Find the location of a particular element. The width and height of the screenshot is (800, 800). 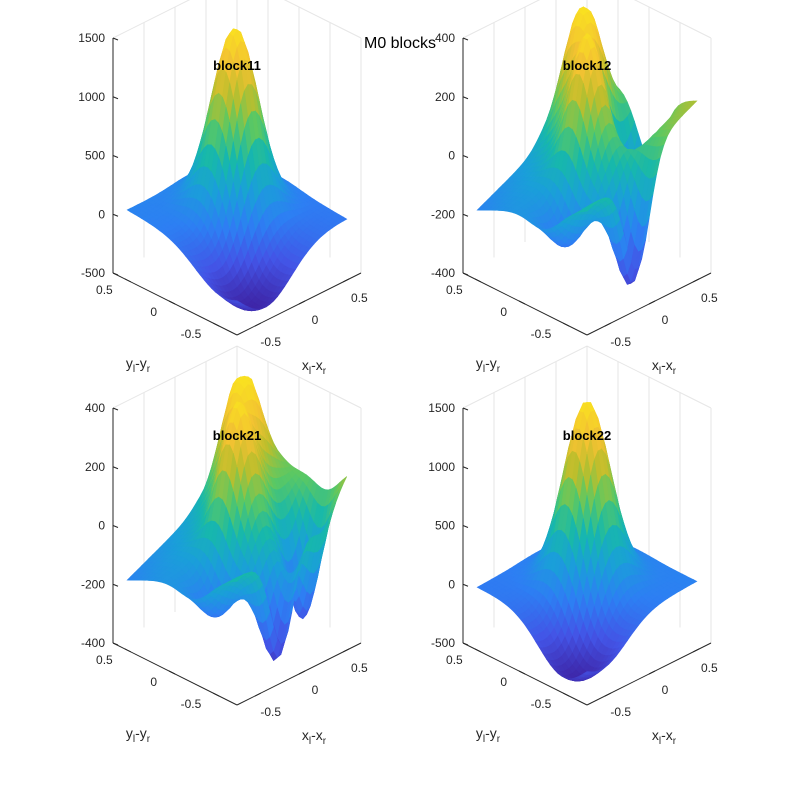

surface-block21 is located at coordinates (237, 518).